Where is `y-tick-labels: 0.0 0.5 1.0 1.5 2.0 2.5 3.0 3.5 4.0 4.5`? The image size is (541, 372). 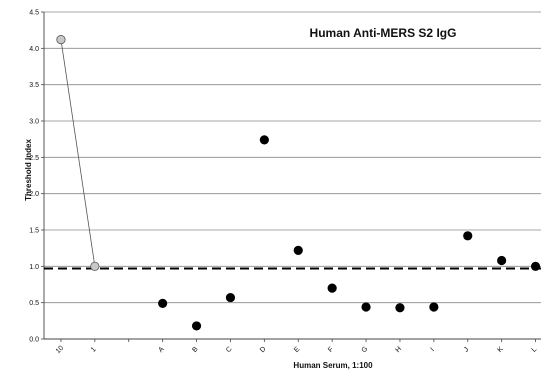
y-tick-labels: 0.0 0.5 1.0 1.5 2.0 2.5 3.0 3.5 4.0 4.5 is located at coordinates (34, 177).